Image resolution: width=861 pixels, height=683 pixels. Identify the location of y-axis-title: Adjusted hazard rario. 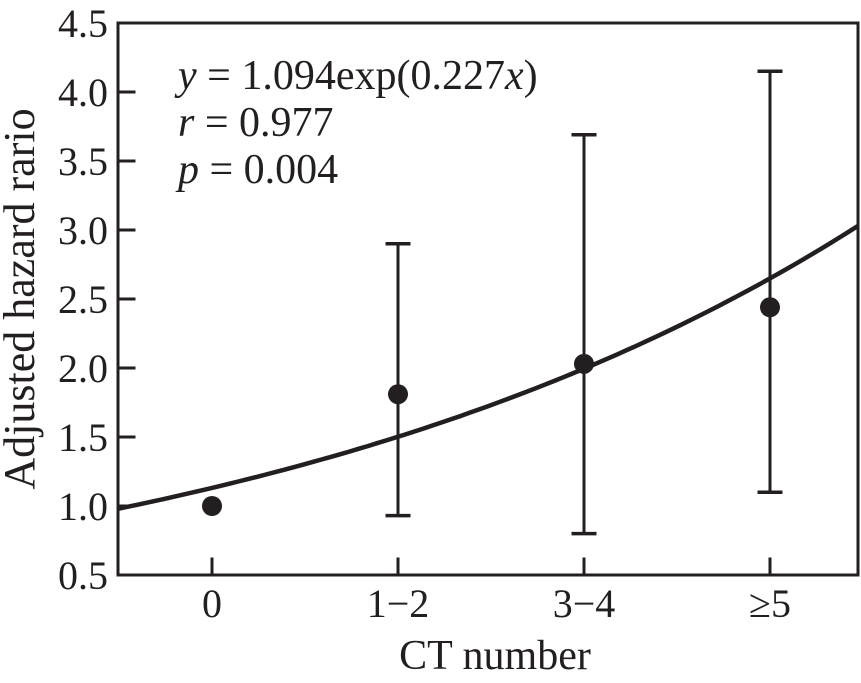
(22, 298).